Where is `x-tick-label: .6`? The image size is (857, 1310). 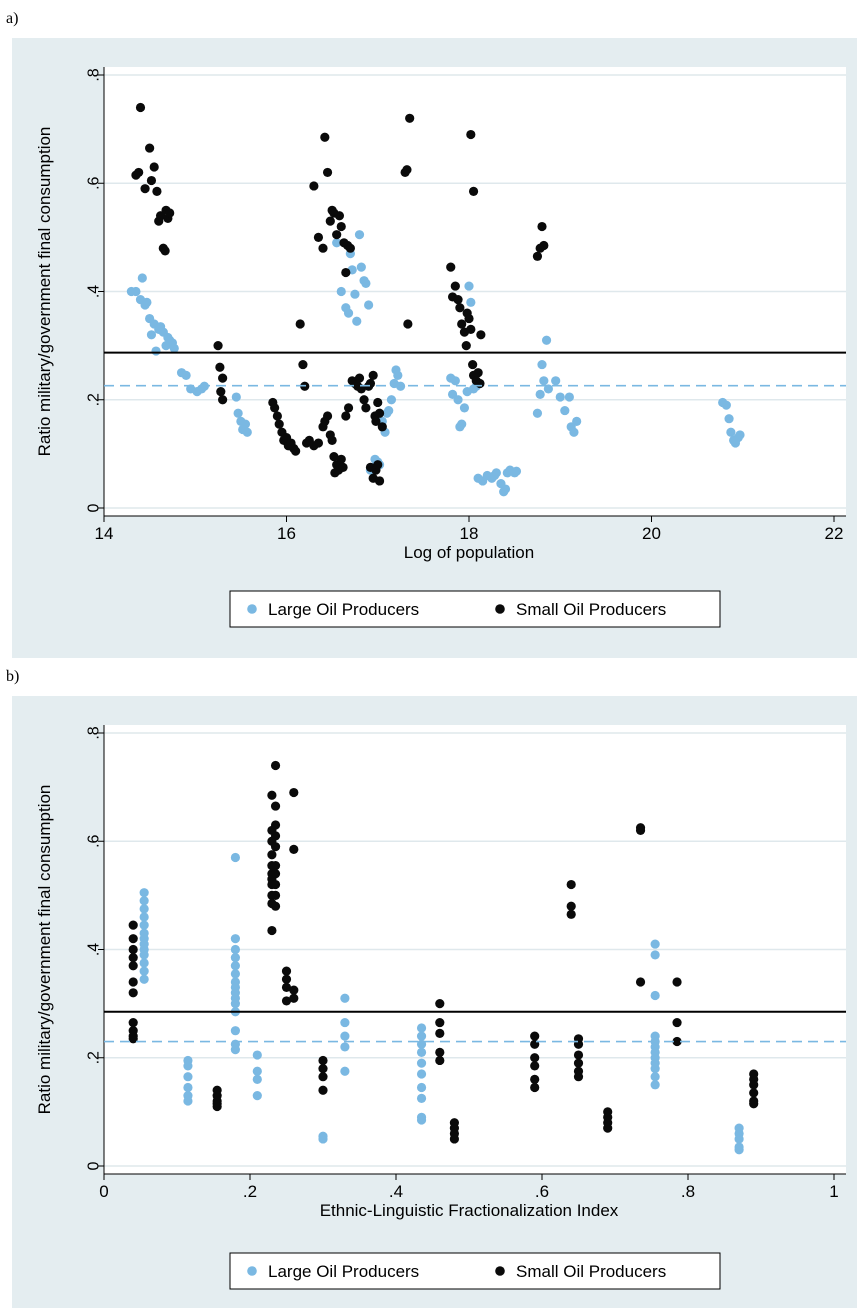 x-tick-label: .6 is located at coordinates (542, 1191).